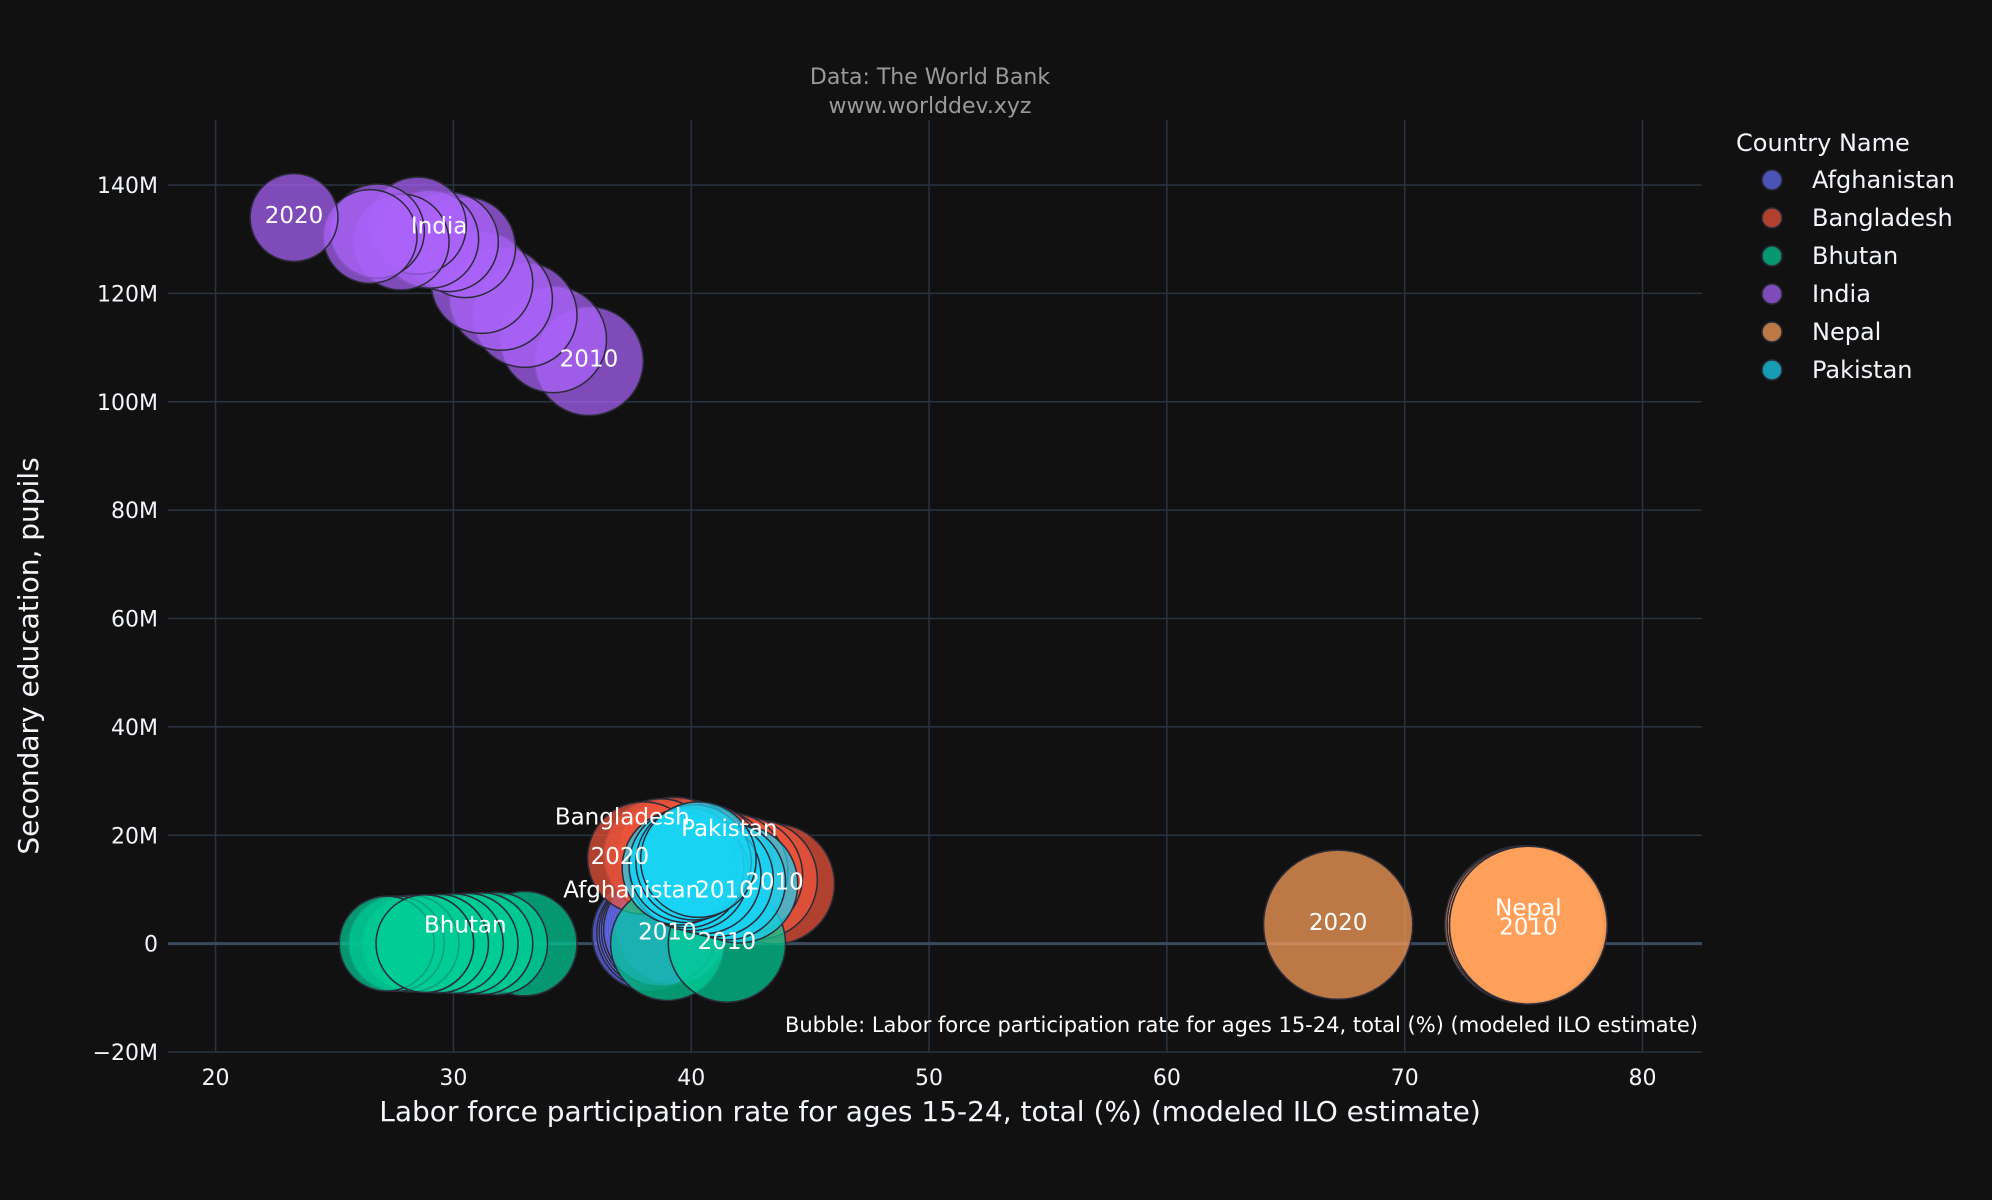 The height and width of the screenshot is (1200, 1992). I want to click on y-tick-label: 100M, so click(127, 403).